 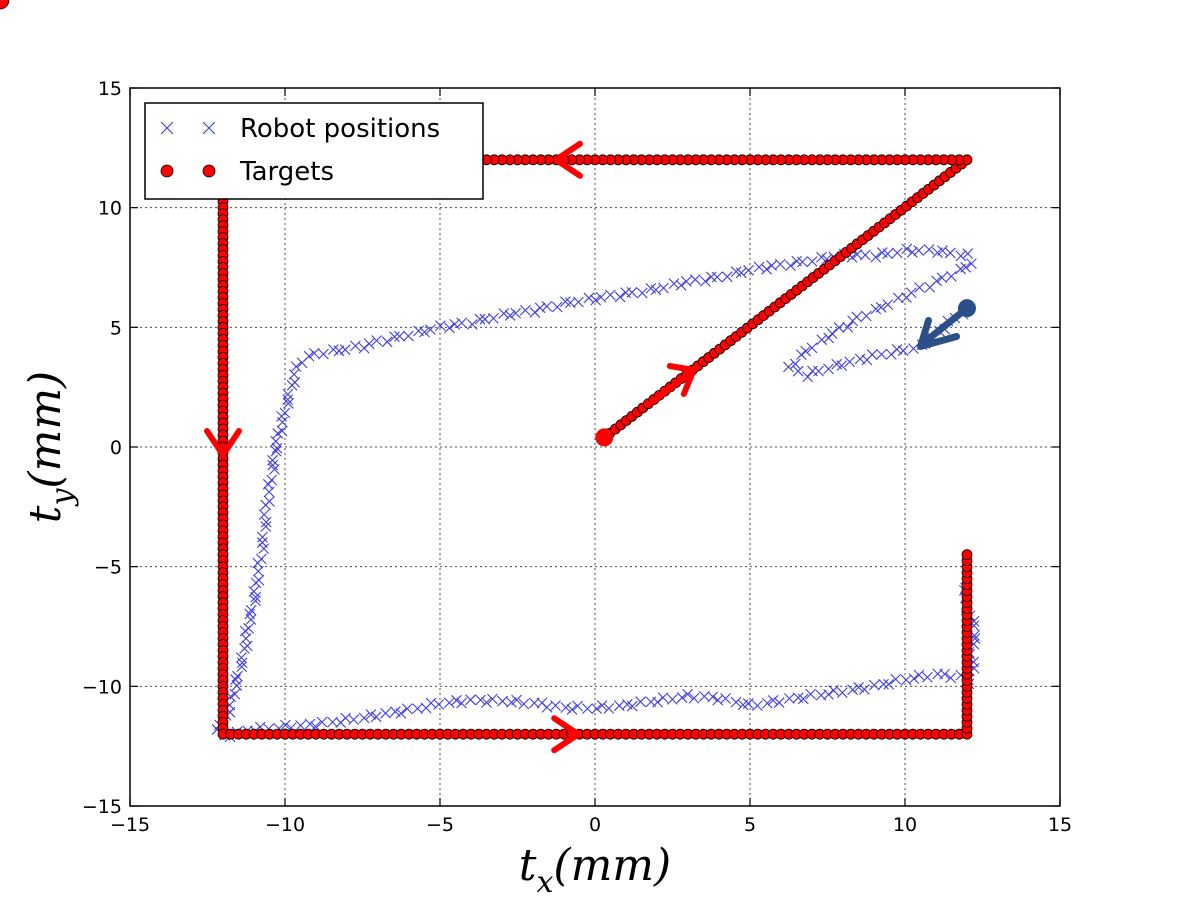 What do you see at coordinates (947, 324) in the screenshot?
I see `robot-start-arrow` at bounding box center [947, 324].